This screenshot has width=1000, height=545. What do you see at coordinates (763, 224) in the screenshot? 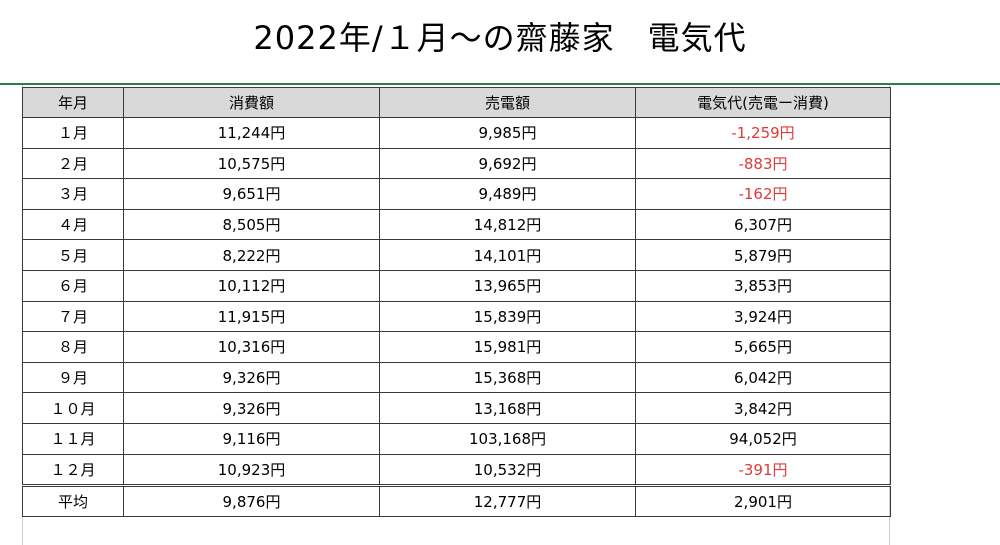
I see `cell-cost: 6,307円` at bounding box center [763, 224].